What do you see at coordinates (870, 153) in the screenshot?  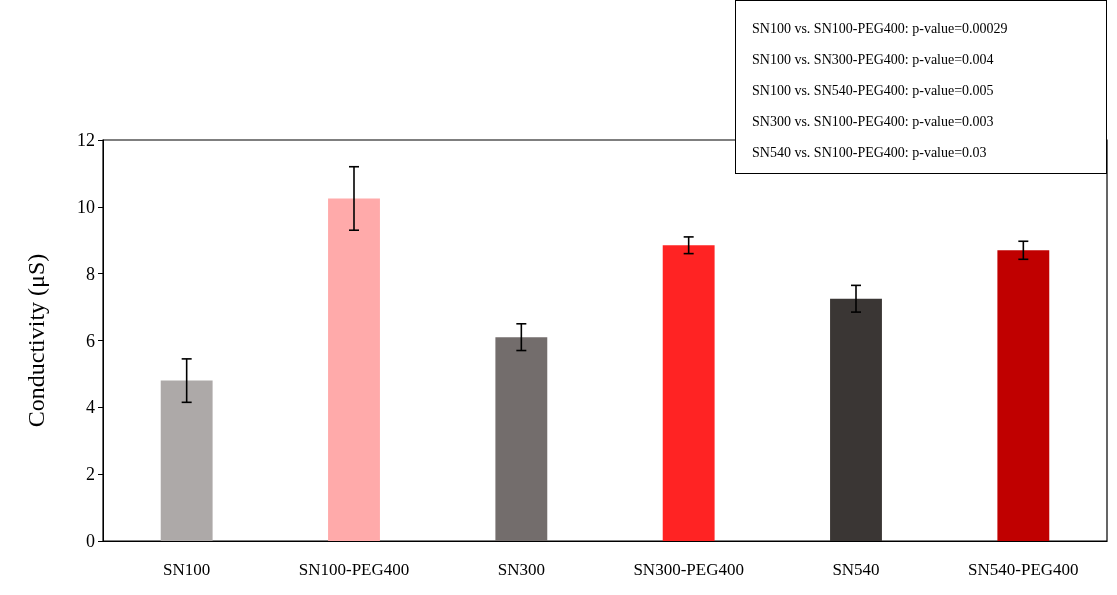 I see `annotation: SN540 vs. SN100-PEG400: p-value=0.03` at bounding box center [870, 153].